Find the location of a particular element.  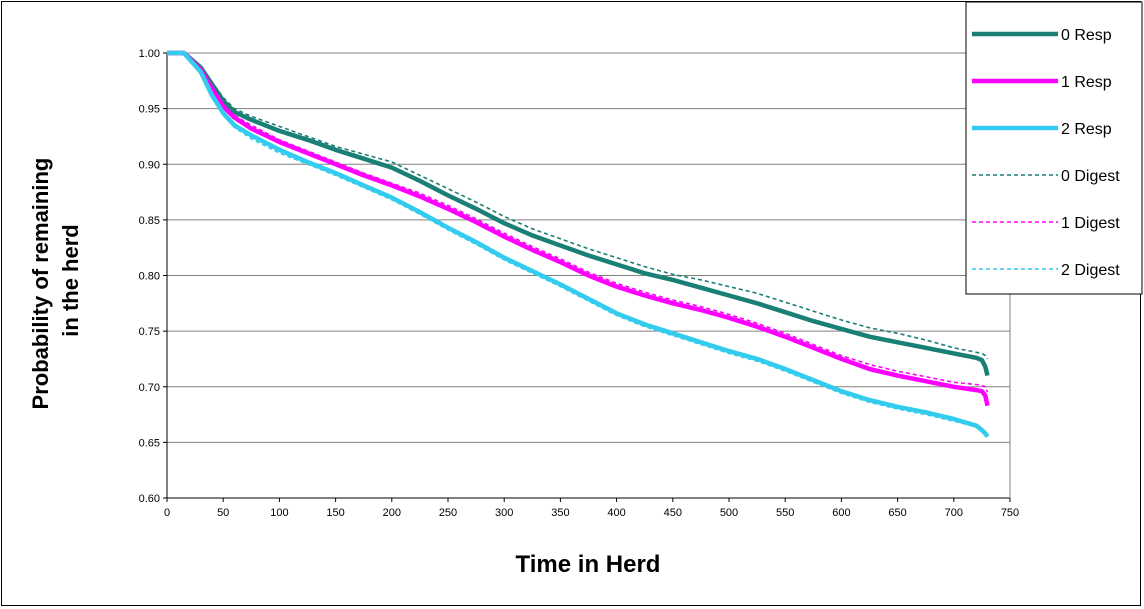

y-tick-label: 0.90 is located at coordinates (149, 165).